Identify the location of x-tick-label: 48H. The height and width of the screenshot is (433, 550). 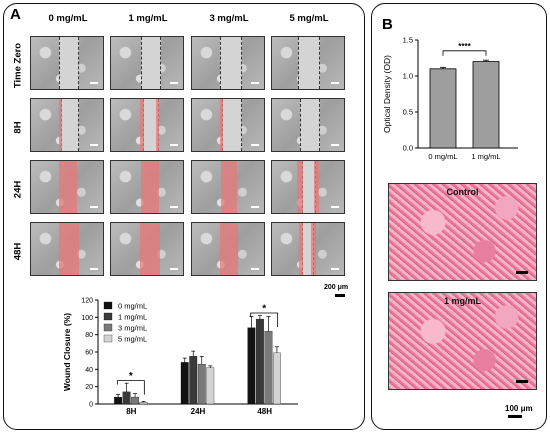
(264, 411).